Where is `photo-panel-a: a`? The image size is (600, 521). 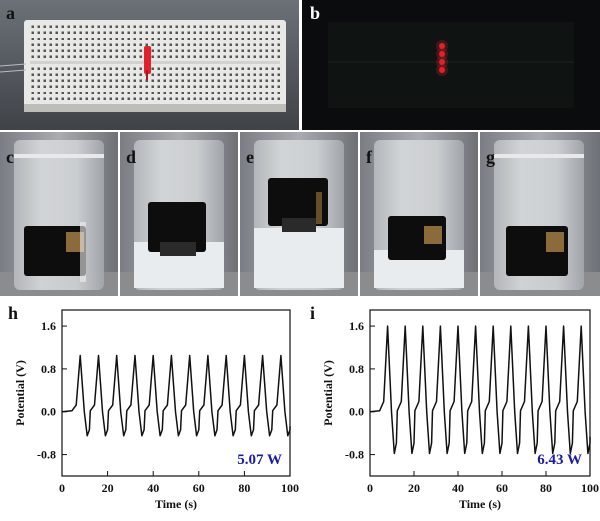 photo-panel-a: a is located at coordinates (149, 65).